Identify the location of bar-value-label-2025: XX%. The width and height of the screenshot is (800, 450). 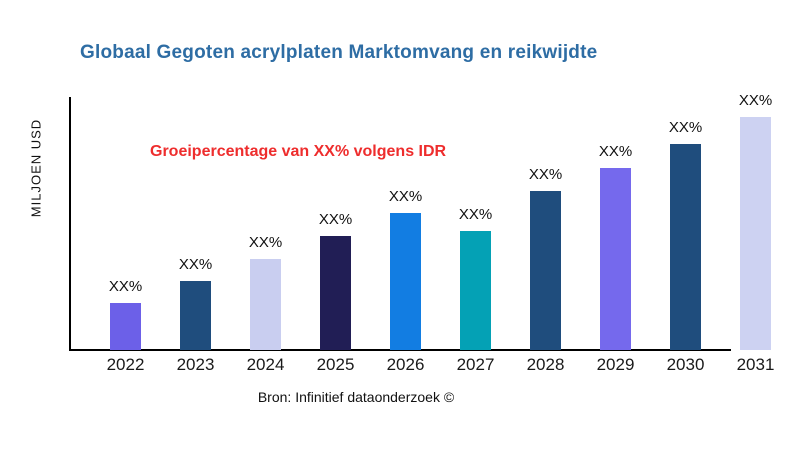
(335, 219).